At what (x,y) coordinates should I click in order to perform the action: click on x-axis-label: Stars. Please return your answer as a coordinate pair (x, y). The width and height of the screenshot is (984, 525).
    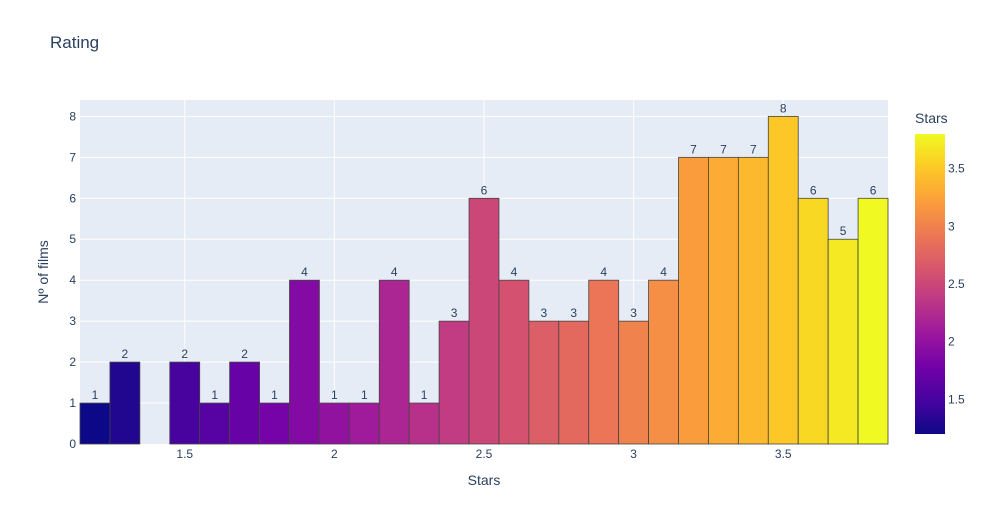
    Looking at the image, I should click on (484, 480).